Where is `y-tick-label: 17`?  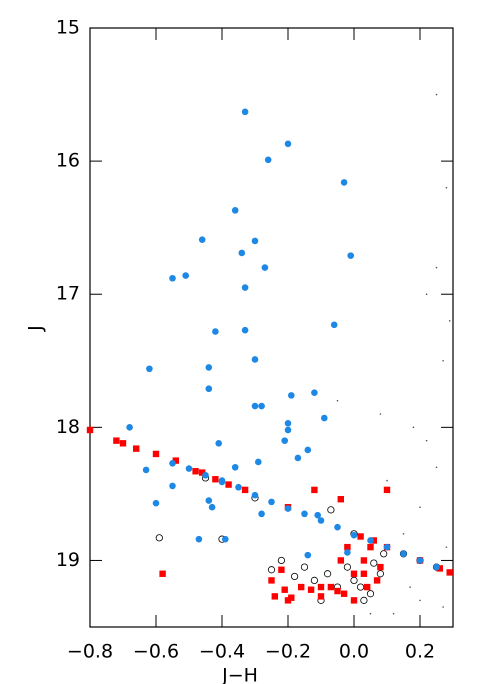
y-tick-label: 17 is located at coordinates (68, 294).